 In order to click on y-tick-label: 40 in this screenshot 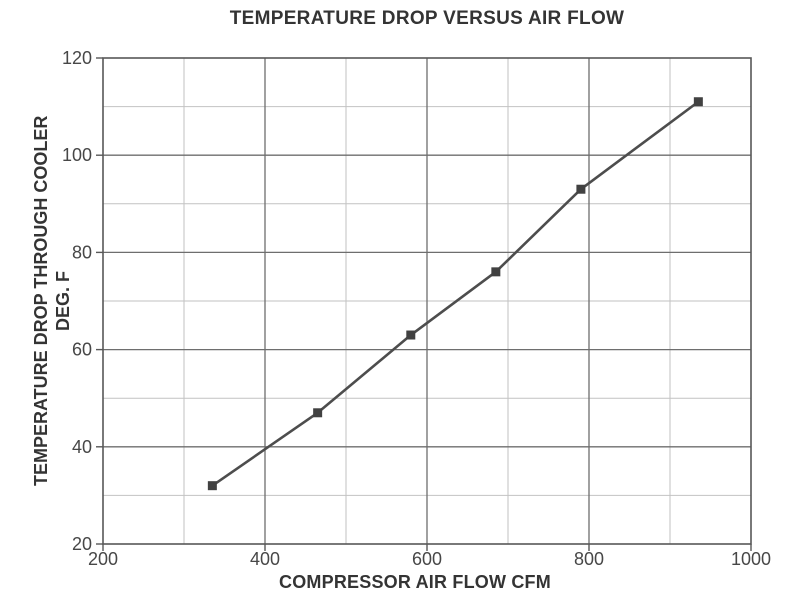, I will do `click(82, 447)`.